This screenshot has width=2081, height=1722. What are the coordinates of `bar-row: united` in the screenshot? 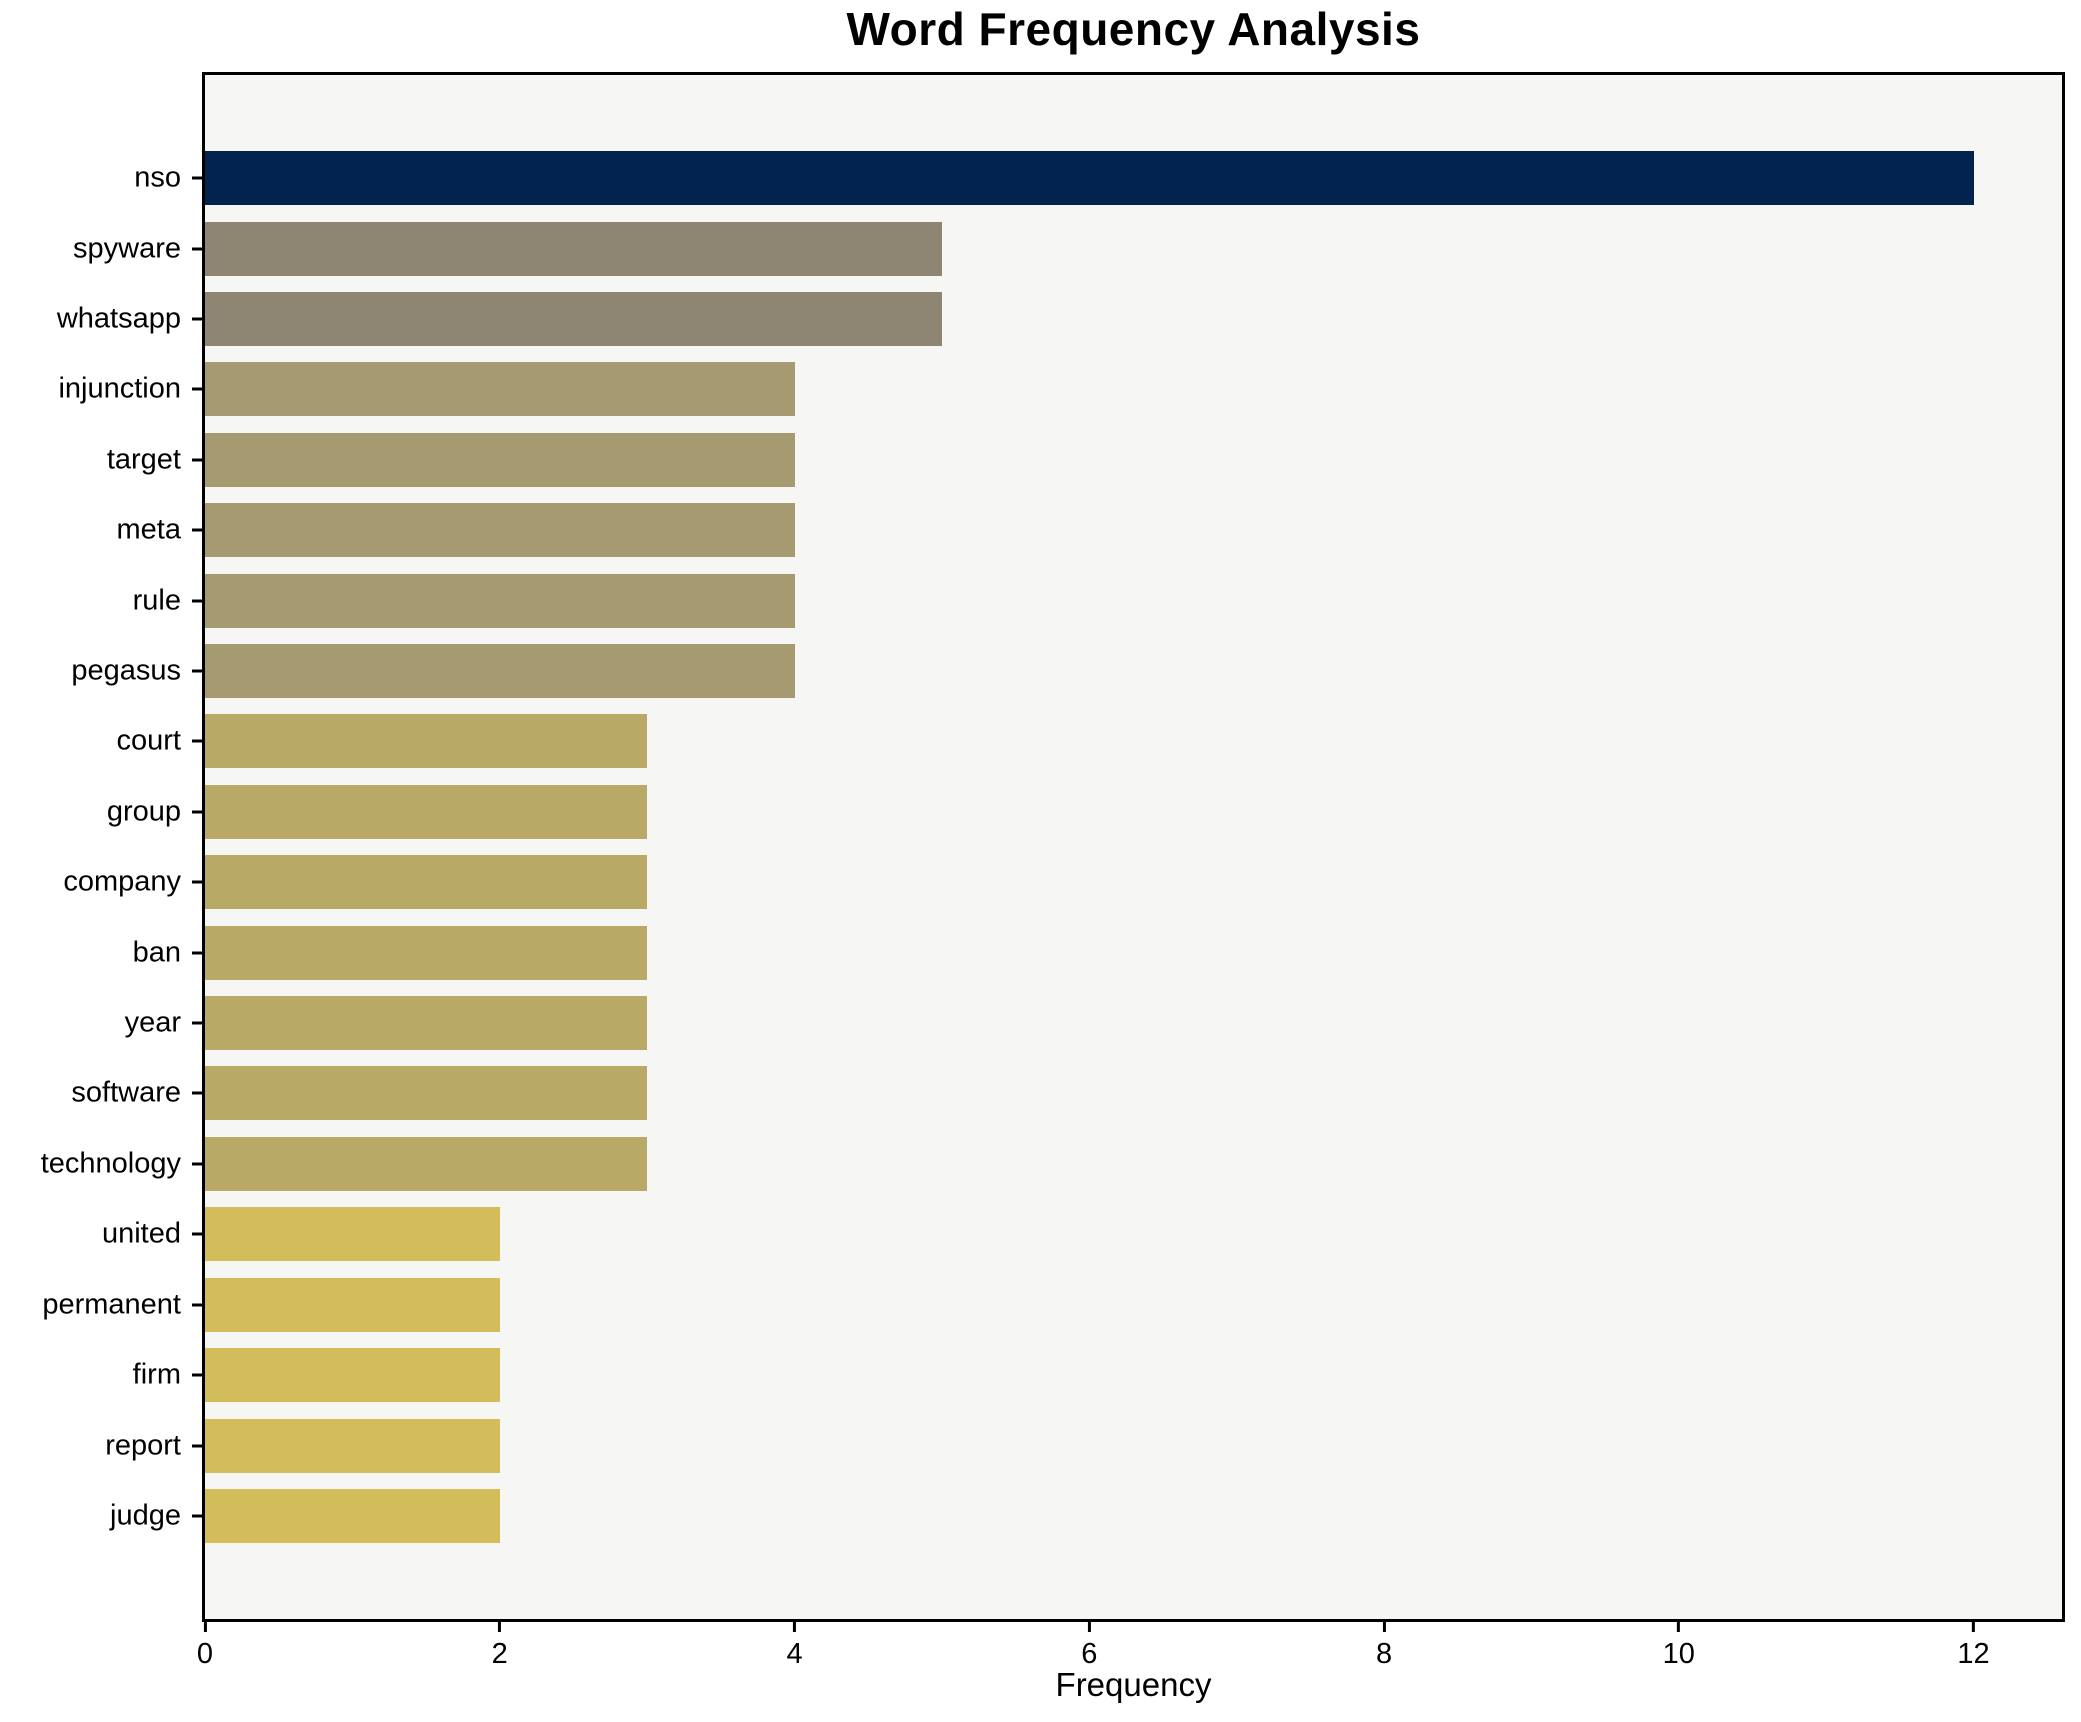 It's located at (1082, 1234).